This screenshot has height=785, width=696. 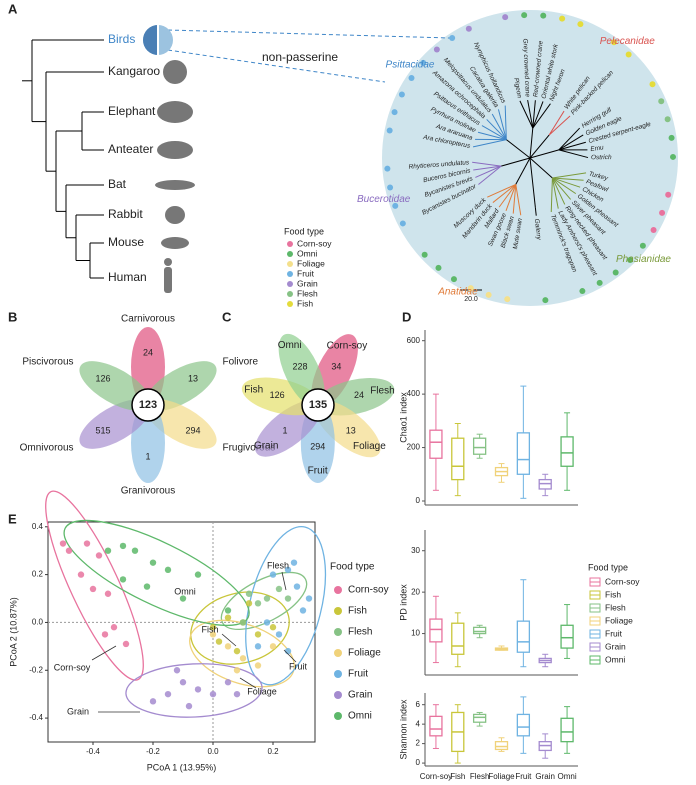 I want to click on petal-label: Flesh, so click(x=382, y=390).